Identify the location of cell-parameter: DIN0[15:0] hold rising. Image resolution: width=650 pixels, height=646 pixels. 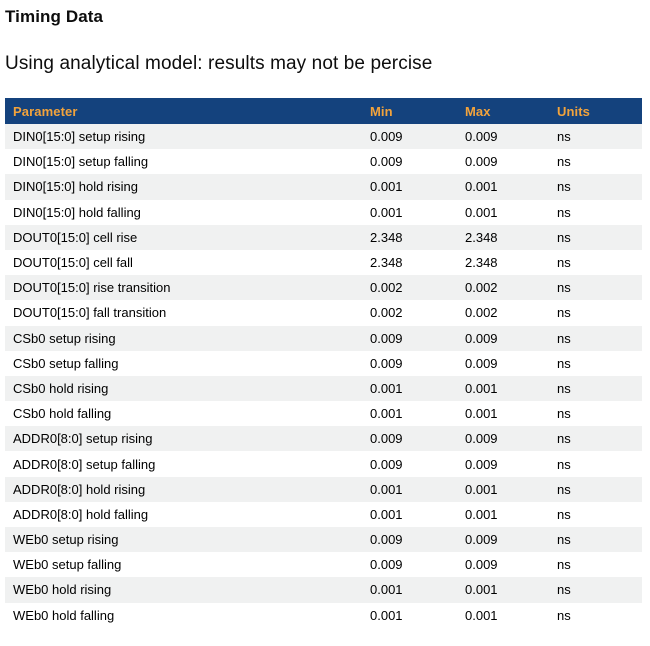
(183, 187).